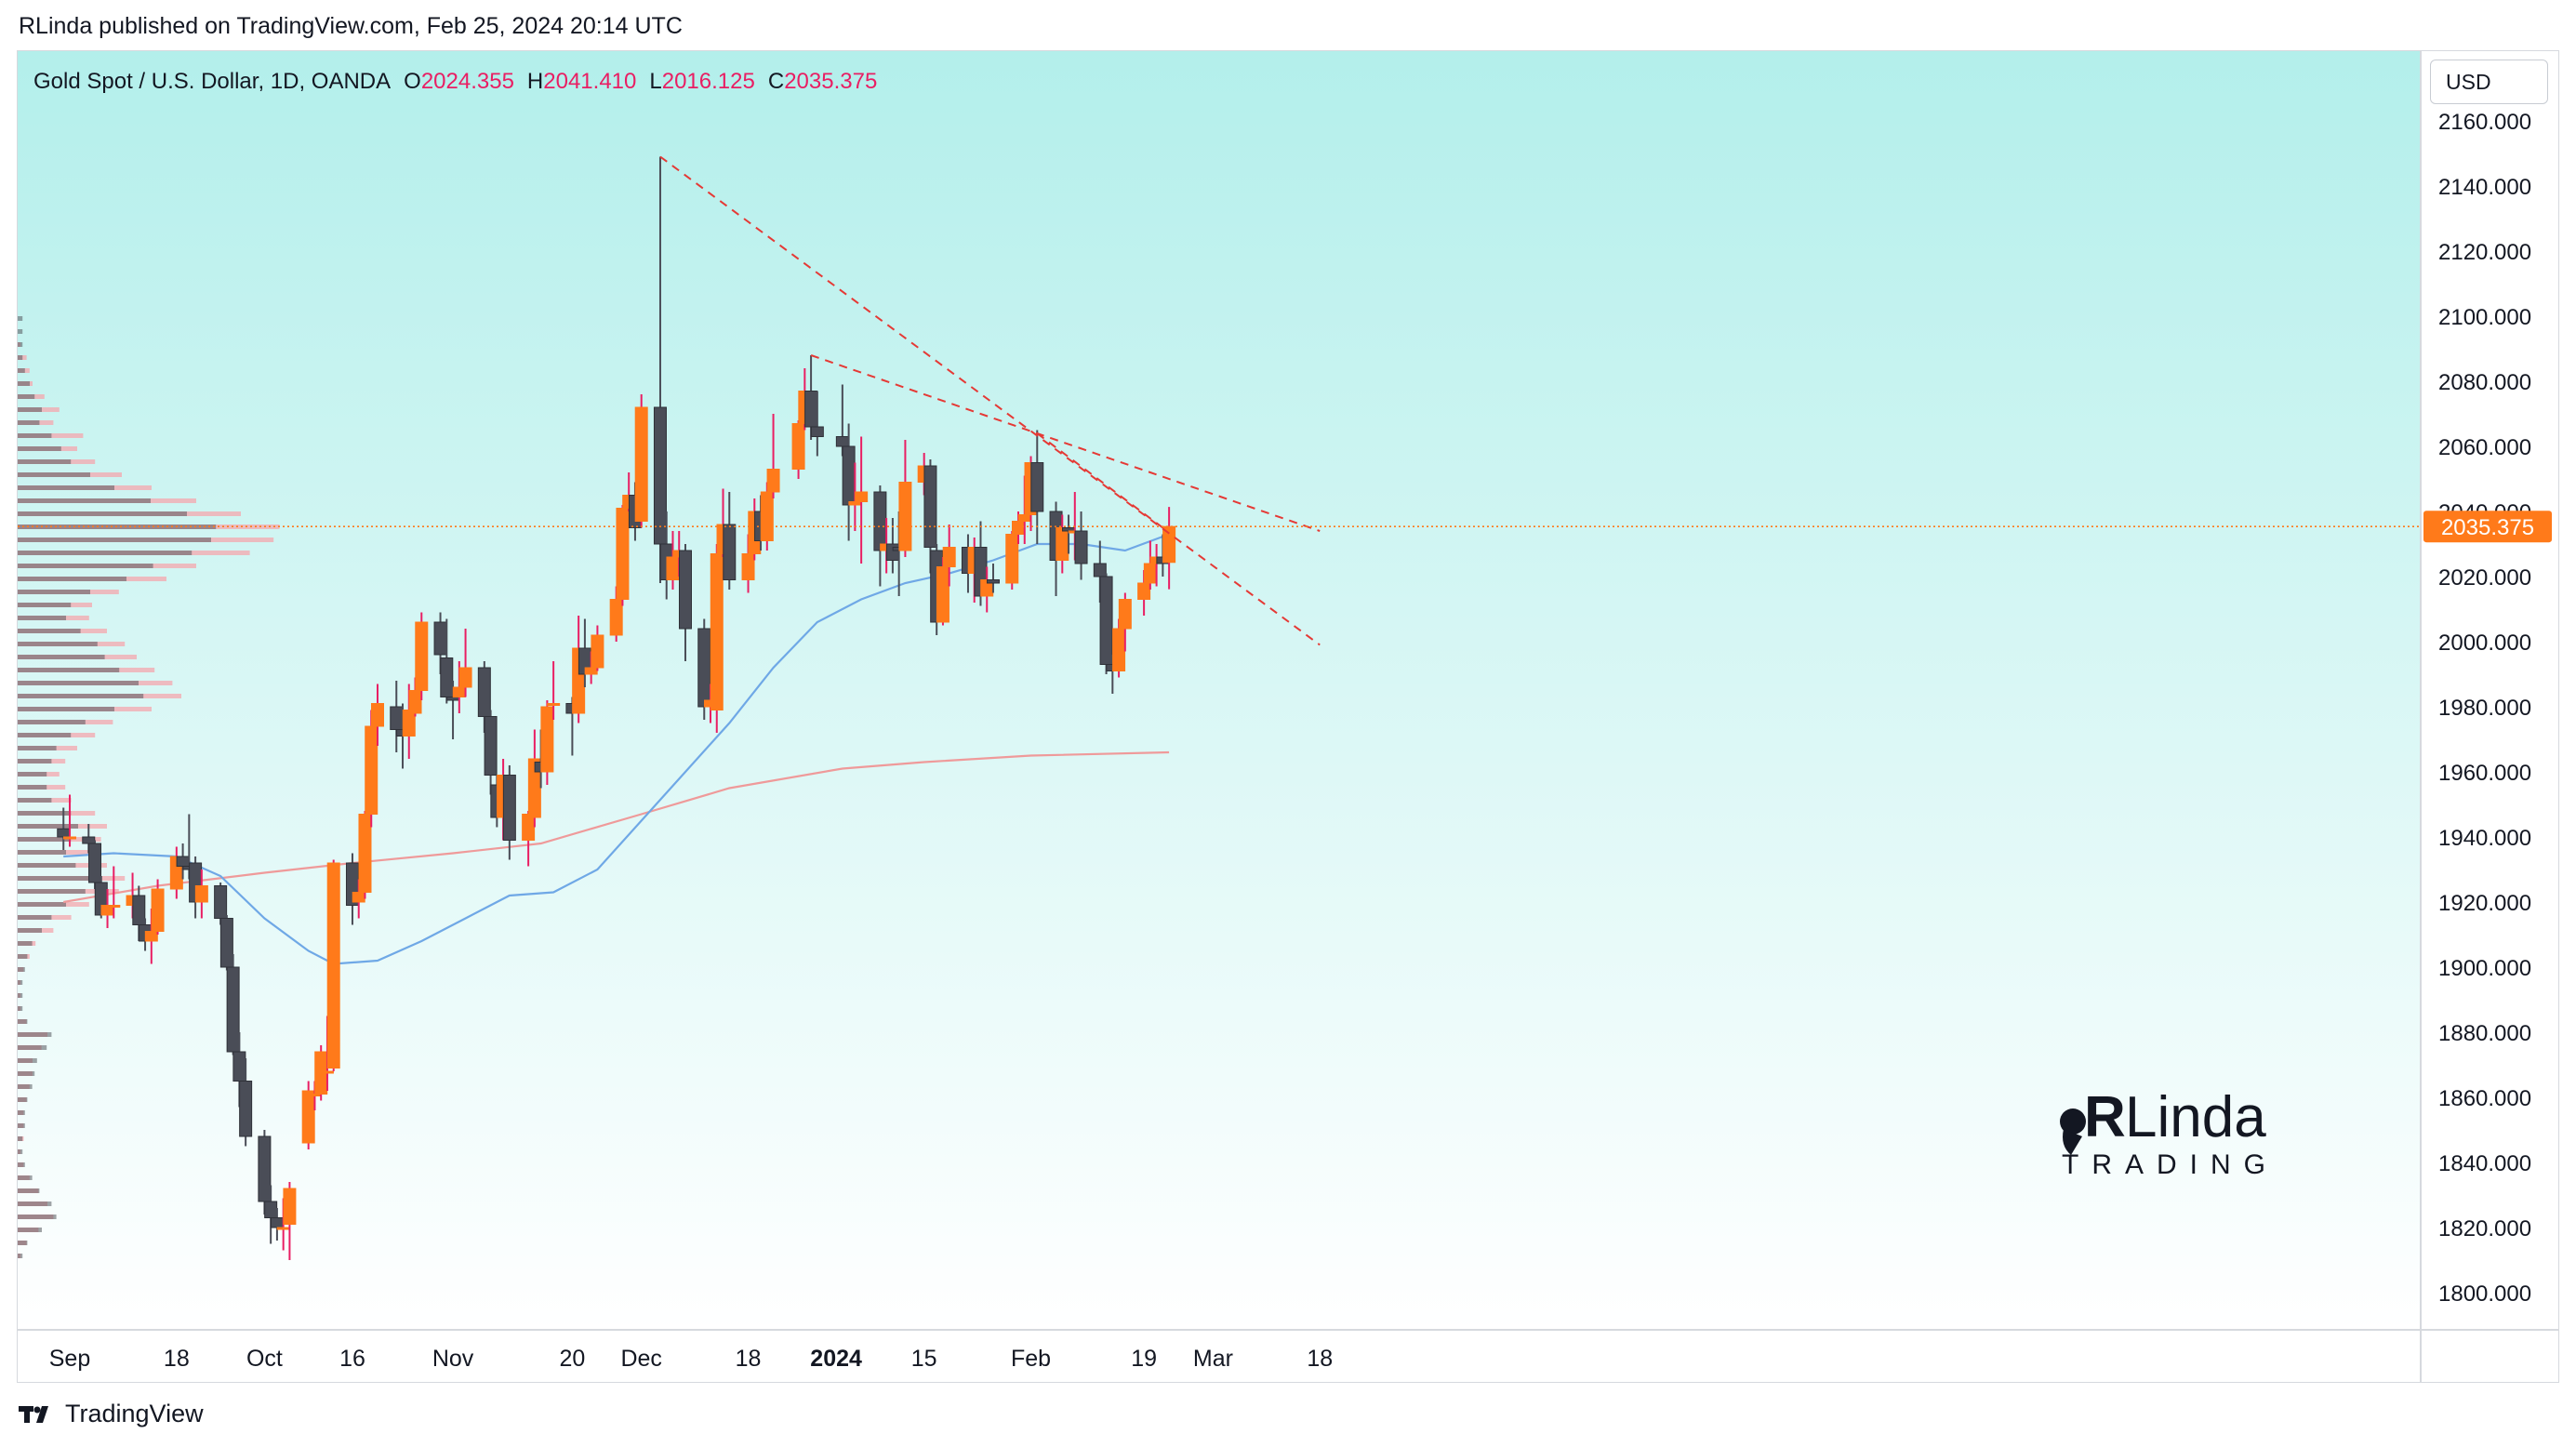  What do you see at coordinates (212, 81) in the screenshot?
I see `symbol-title: Gold Spot / U.S. Dollar, 1D, OANDA` at bounding box center [212, 81].